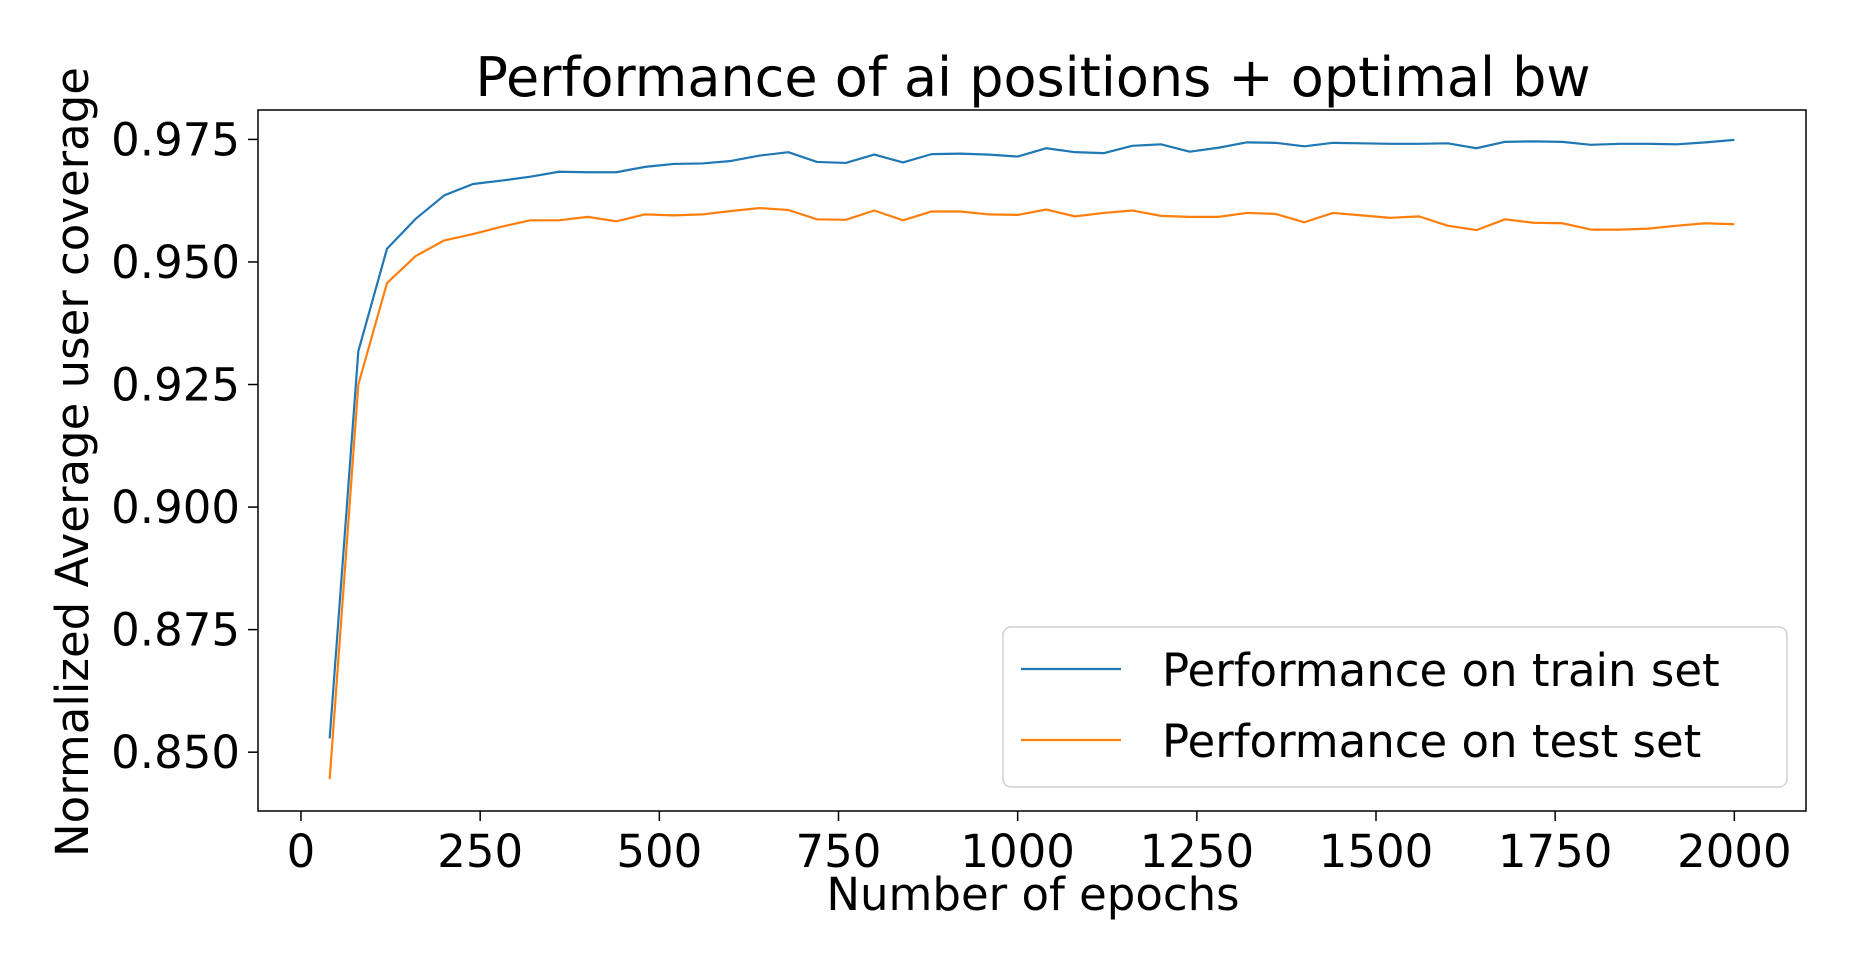  Describe the element at coordinates (184, 446) in the screenshot. I see `y-axis: 0.850 0.875 0.900 0.925 0.950 0.975` at that location.